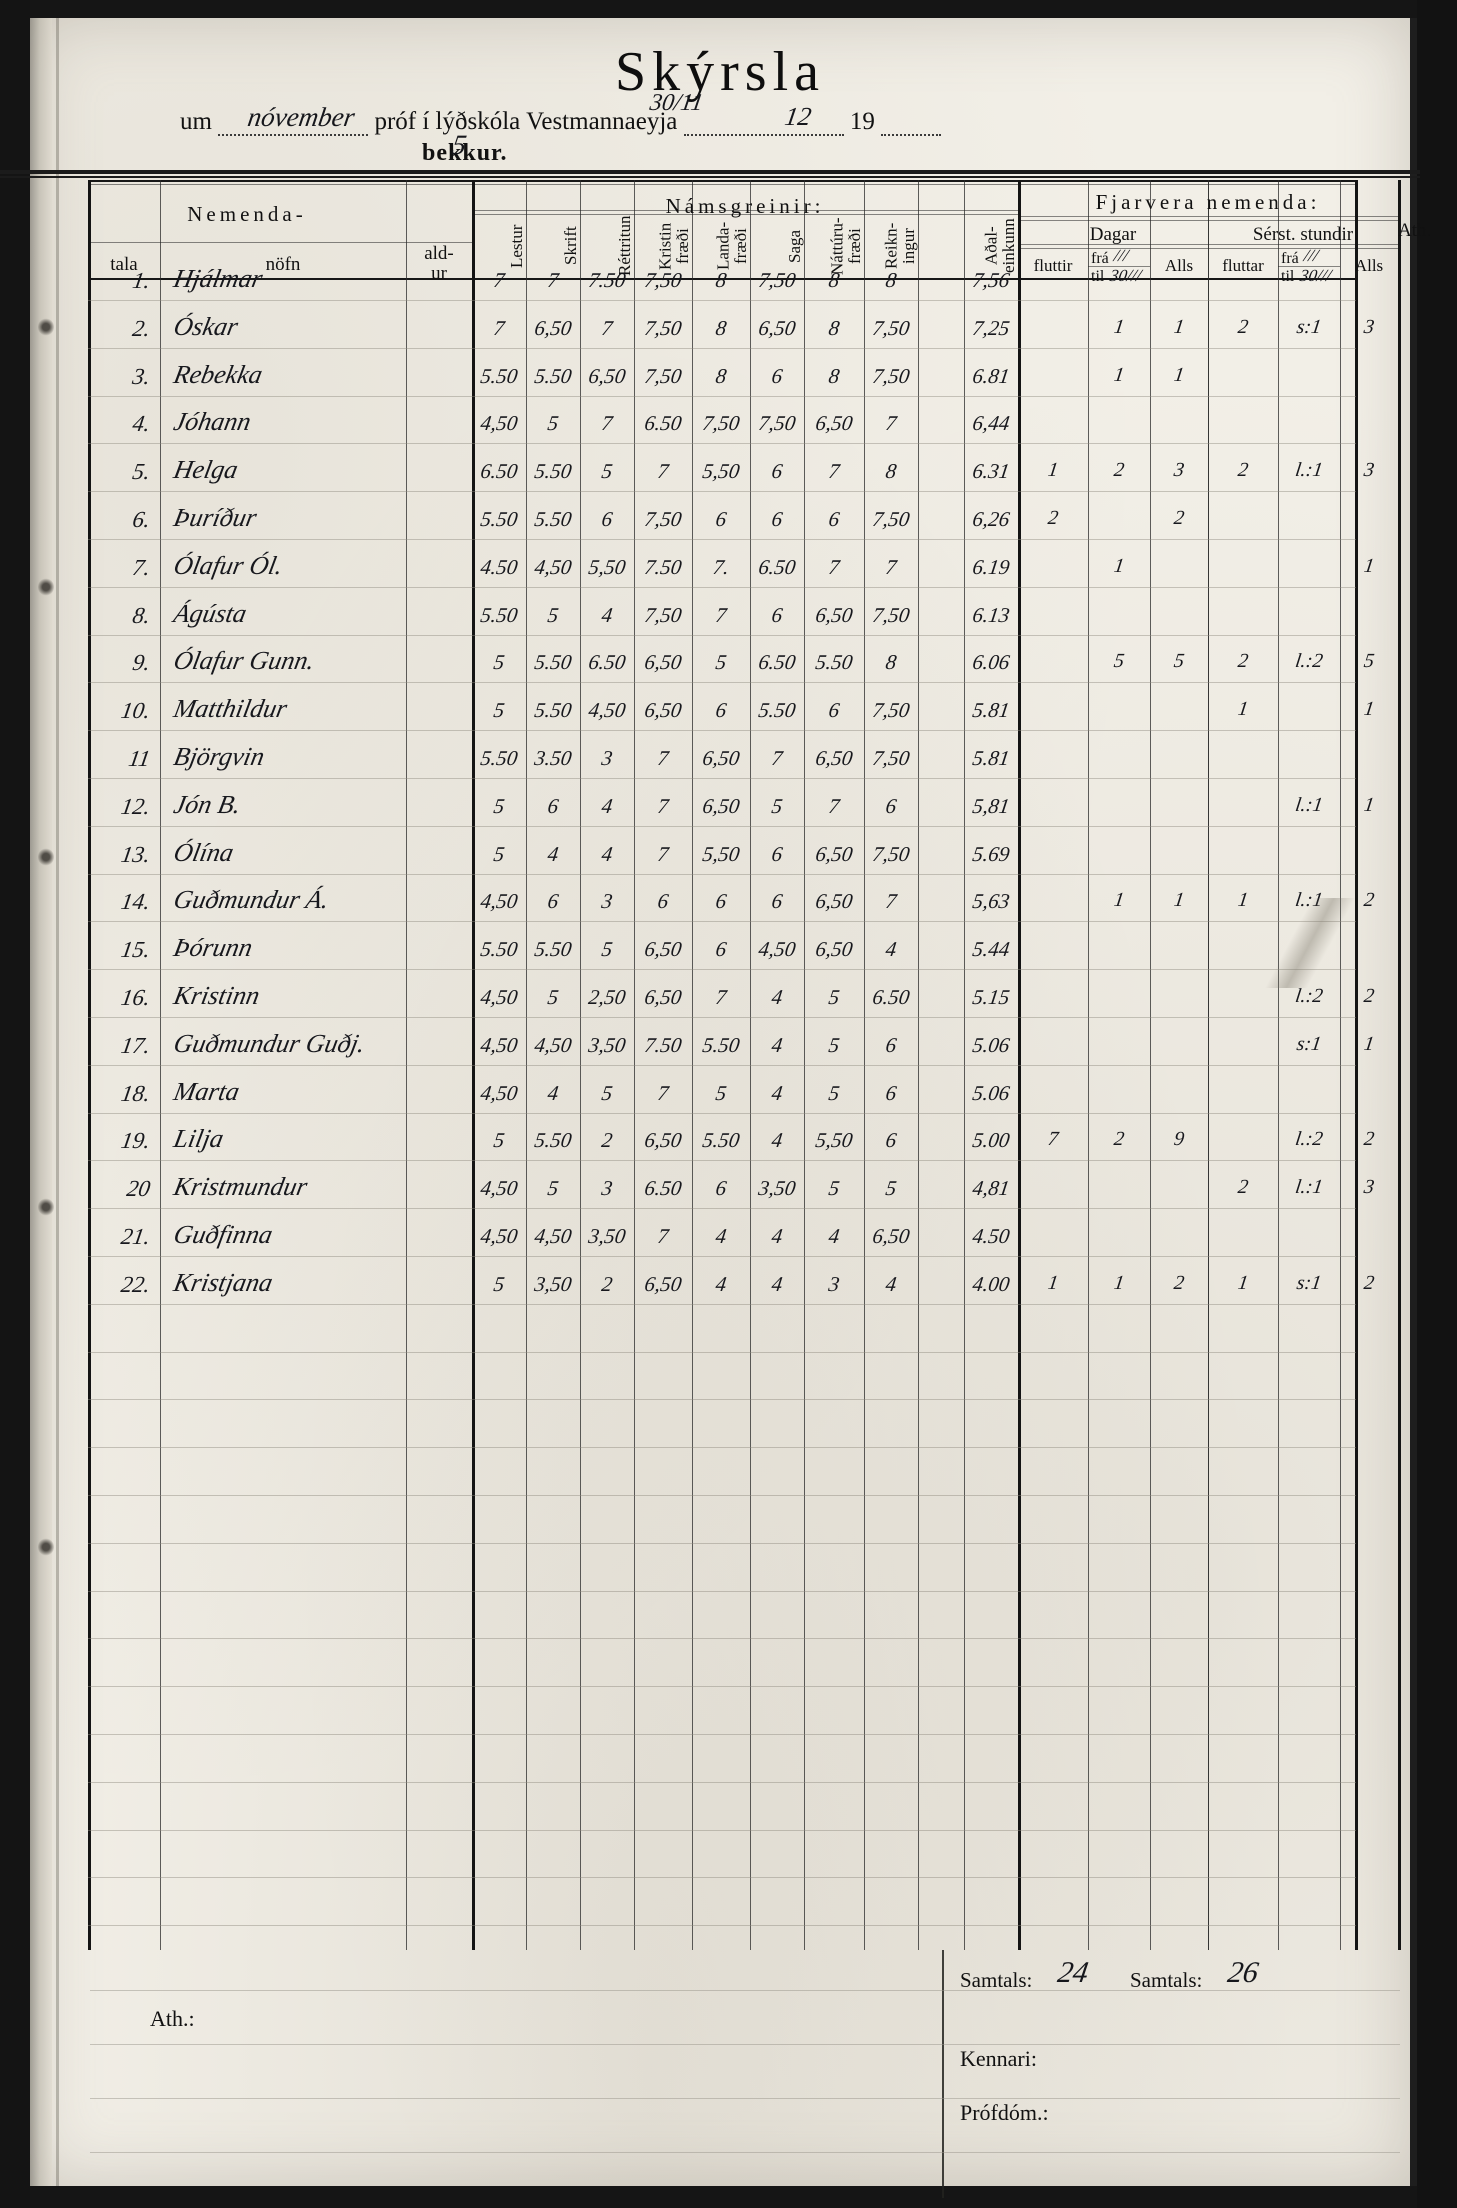  Describe the element at coordinates (230, 709) in the screenshot. I see `student-name: Matthildur` at that location.